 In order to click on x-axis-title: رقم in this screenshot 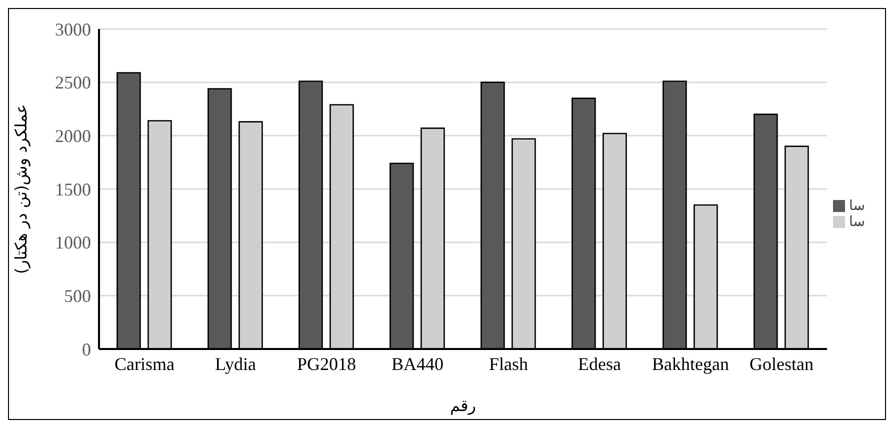, I will do `click(463, 405)`.